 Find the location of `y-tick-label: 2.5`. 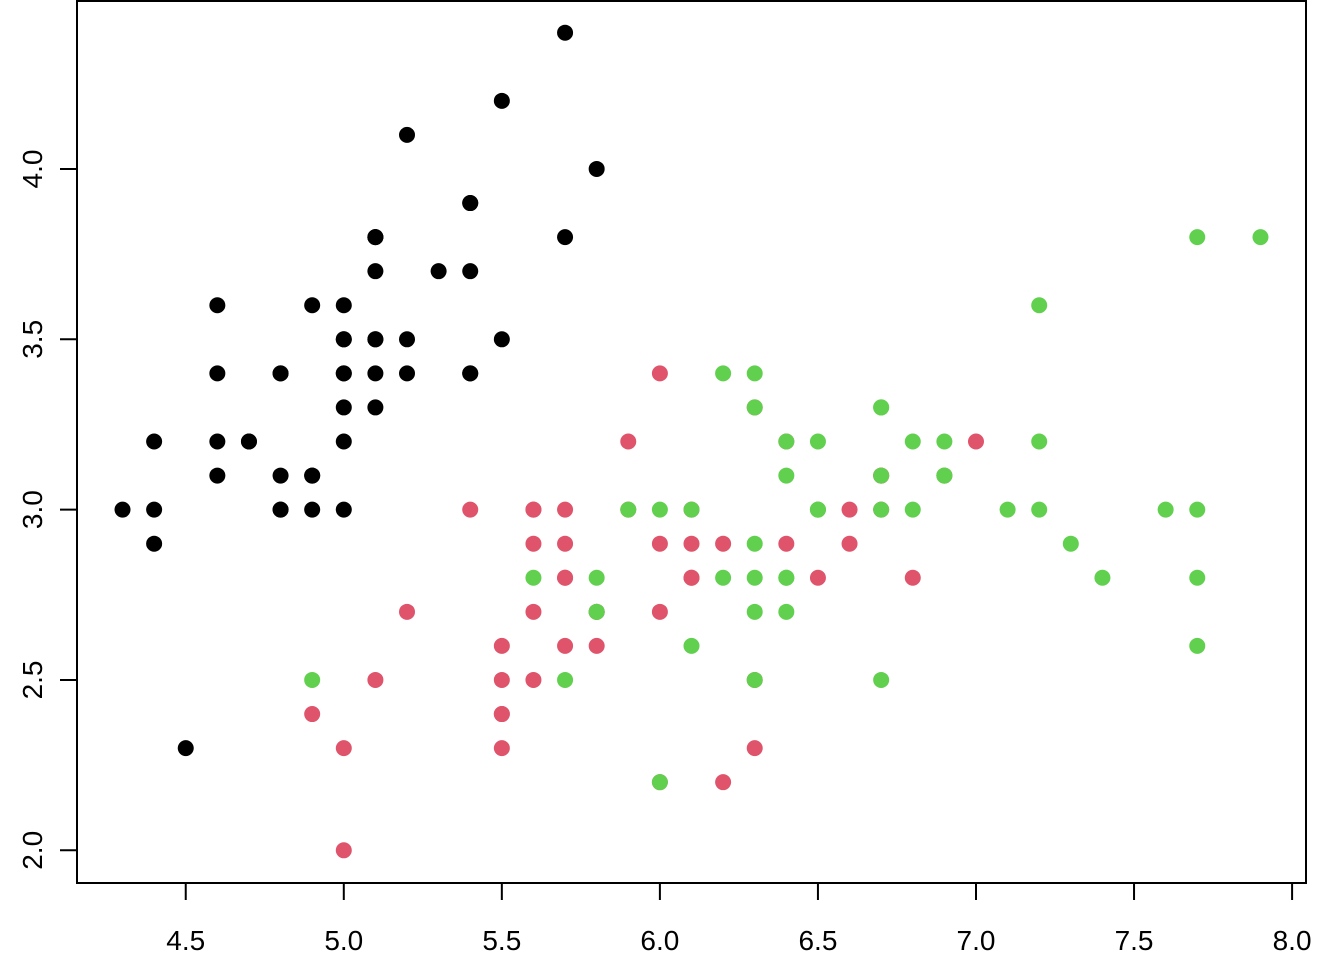

y-tick-label: 2.5 is located at coordinates (32, 679).